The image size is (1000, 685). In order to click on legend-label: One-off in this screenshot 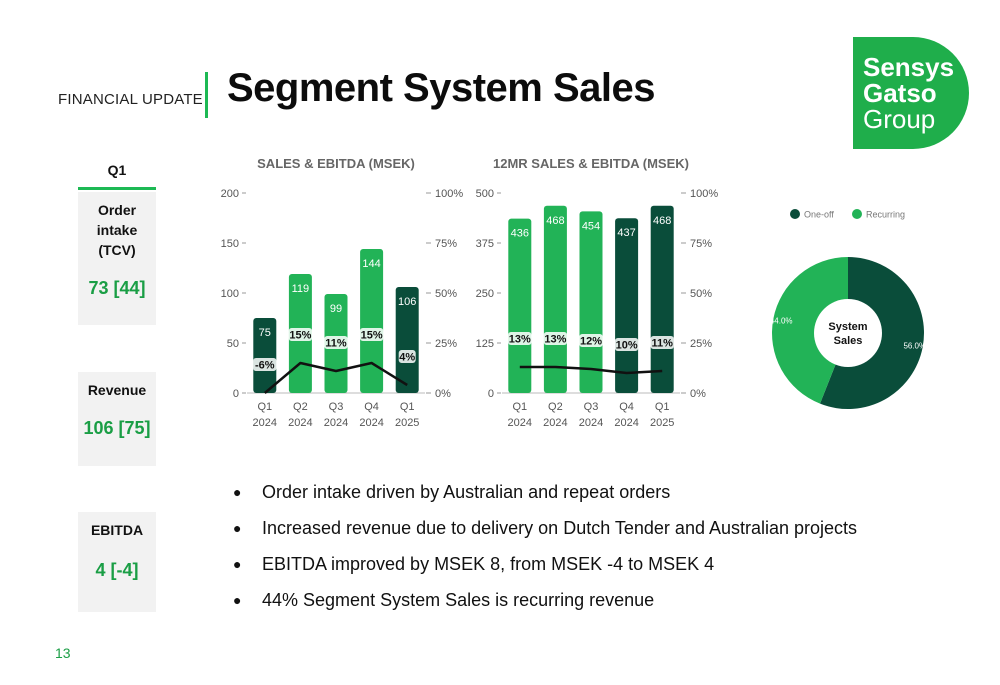, I will do `click(819, 215)`.